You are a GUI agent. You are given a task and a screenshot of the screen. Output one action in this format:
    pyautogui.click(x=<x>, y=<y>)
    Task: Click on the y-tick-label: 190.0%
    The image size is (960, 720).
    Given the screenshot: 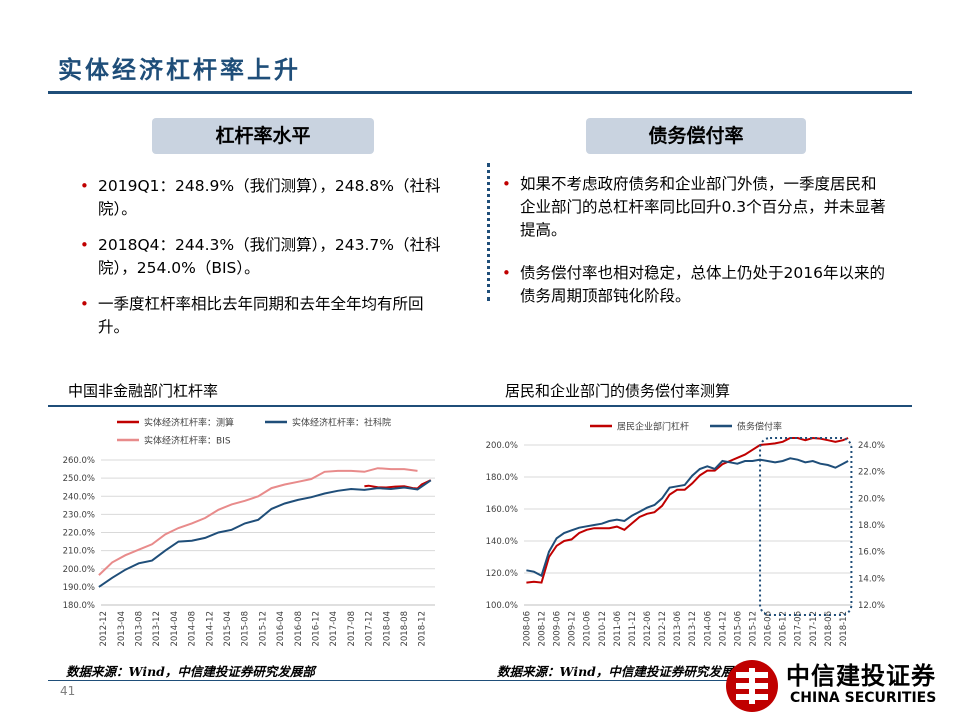 What is the action you would take?
    pyautogui.click(x=79, y=588)
    